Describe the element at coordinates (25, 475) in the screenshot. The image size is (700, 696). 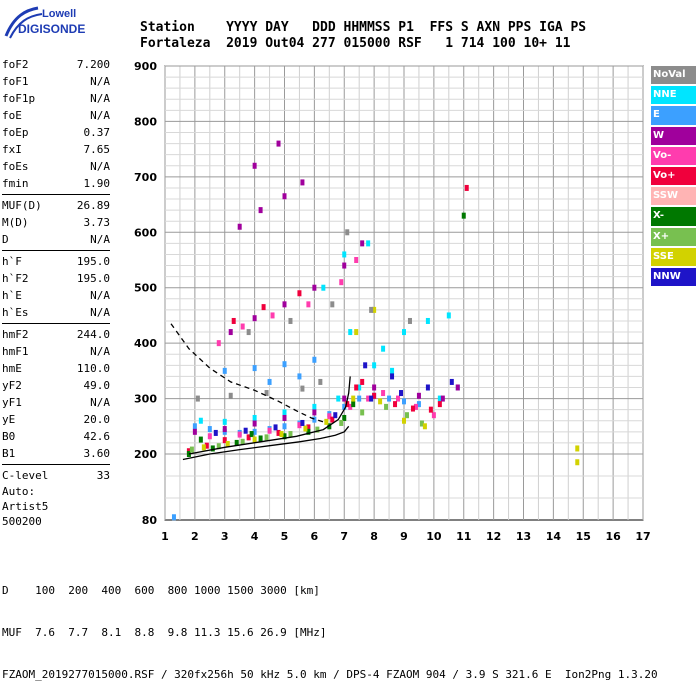
I see `param-label: C-level` at that location.